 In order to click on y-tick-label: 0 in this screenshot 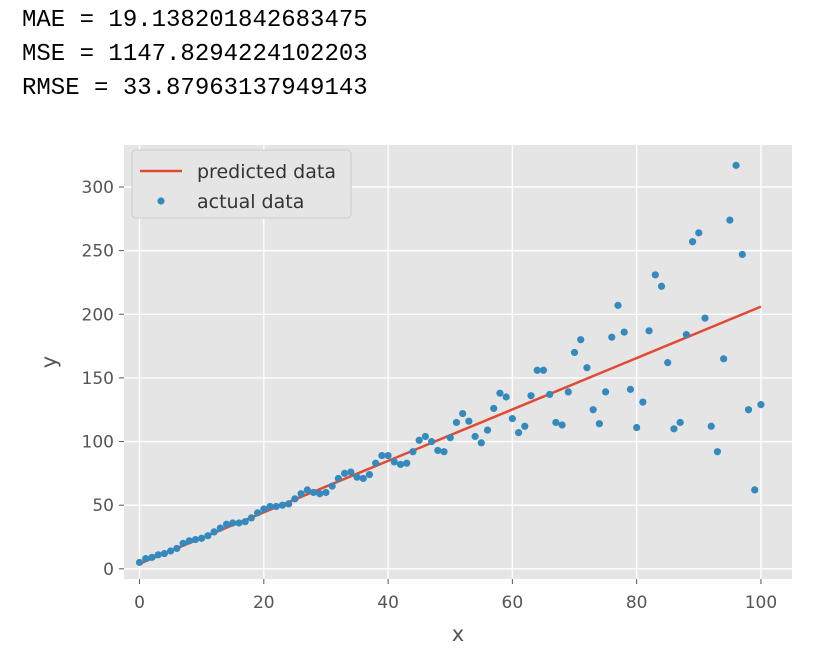, I will do `click(108, 570)`.